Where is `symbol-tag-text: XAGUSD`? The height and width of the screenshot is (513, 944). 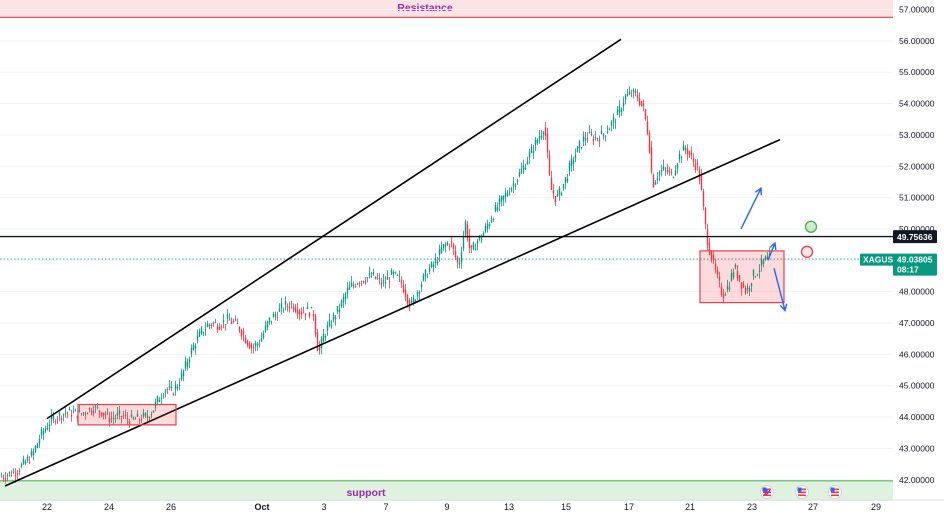 symbol-tag-text: XAGUSD is located at coordinates (881, 260).